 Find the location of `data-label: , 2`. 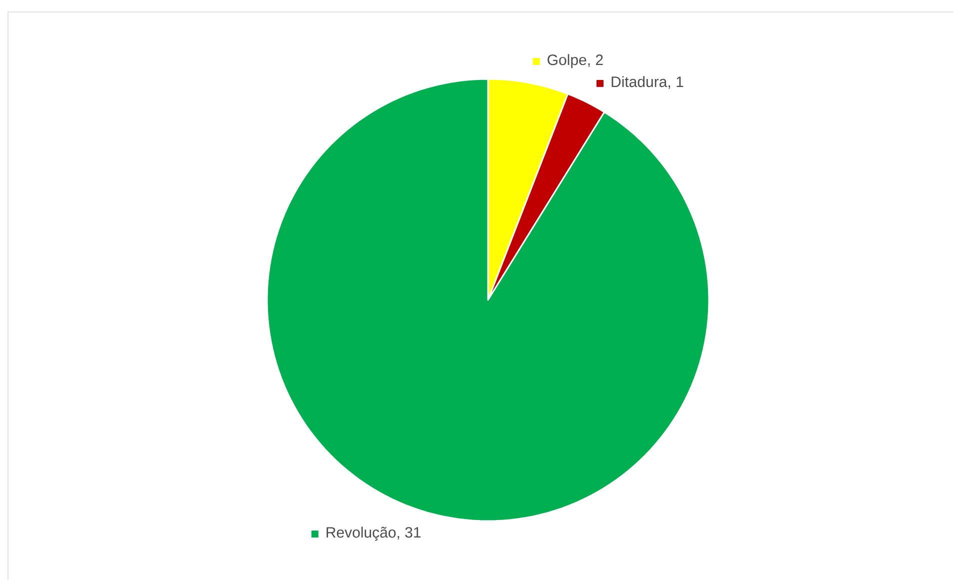

data-label: , 2 is located at coordinates (595, 60).